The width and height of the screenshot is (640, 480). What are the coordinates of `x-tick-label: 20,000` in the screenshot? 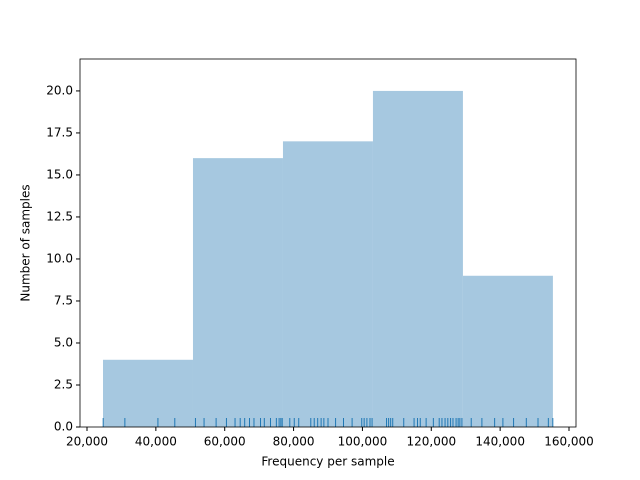 It's located at (87, 442).